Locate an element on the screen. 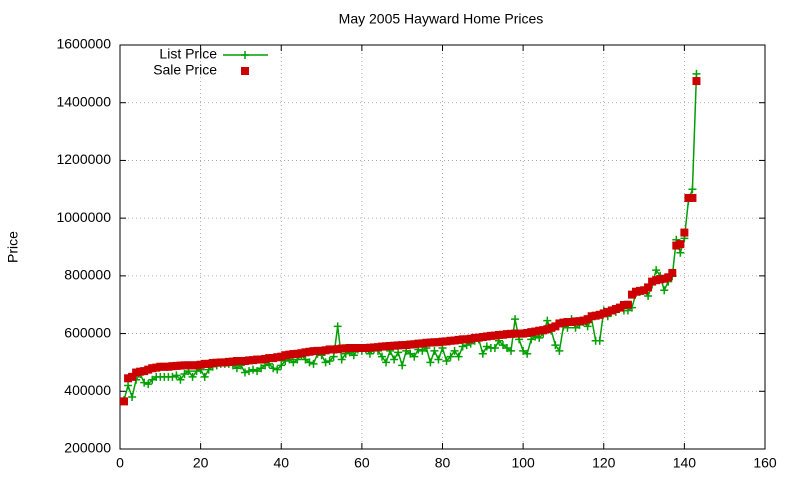 The width and height of the screenshot is (800, 480). y-tick-label: 600000 is located at coordinates (87, 332).